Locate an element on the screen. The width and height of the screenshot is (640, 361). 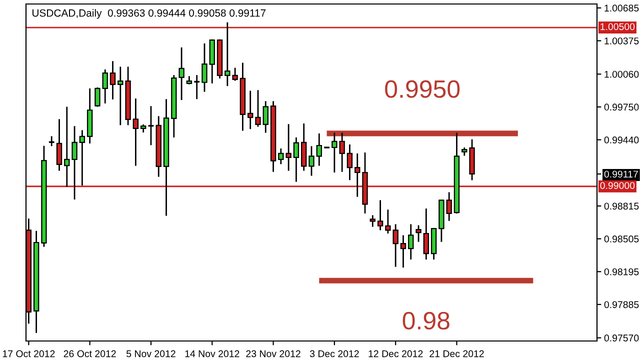
chart-title: USDCAD,Daily 0.99363 0.99444 0.99058 0.99117 is located at coordinates (149, 14).